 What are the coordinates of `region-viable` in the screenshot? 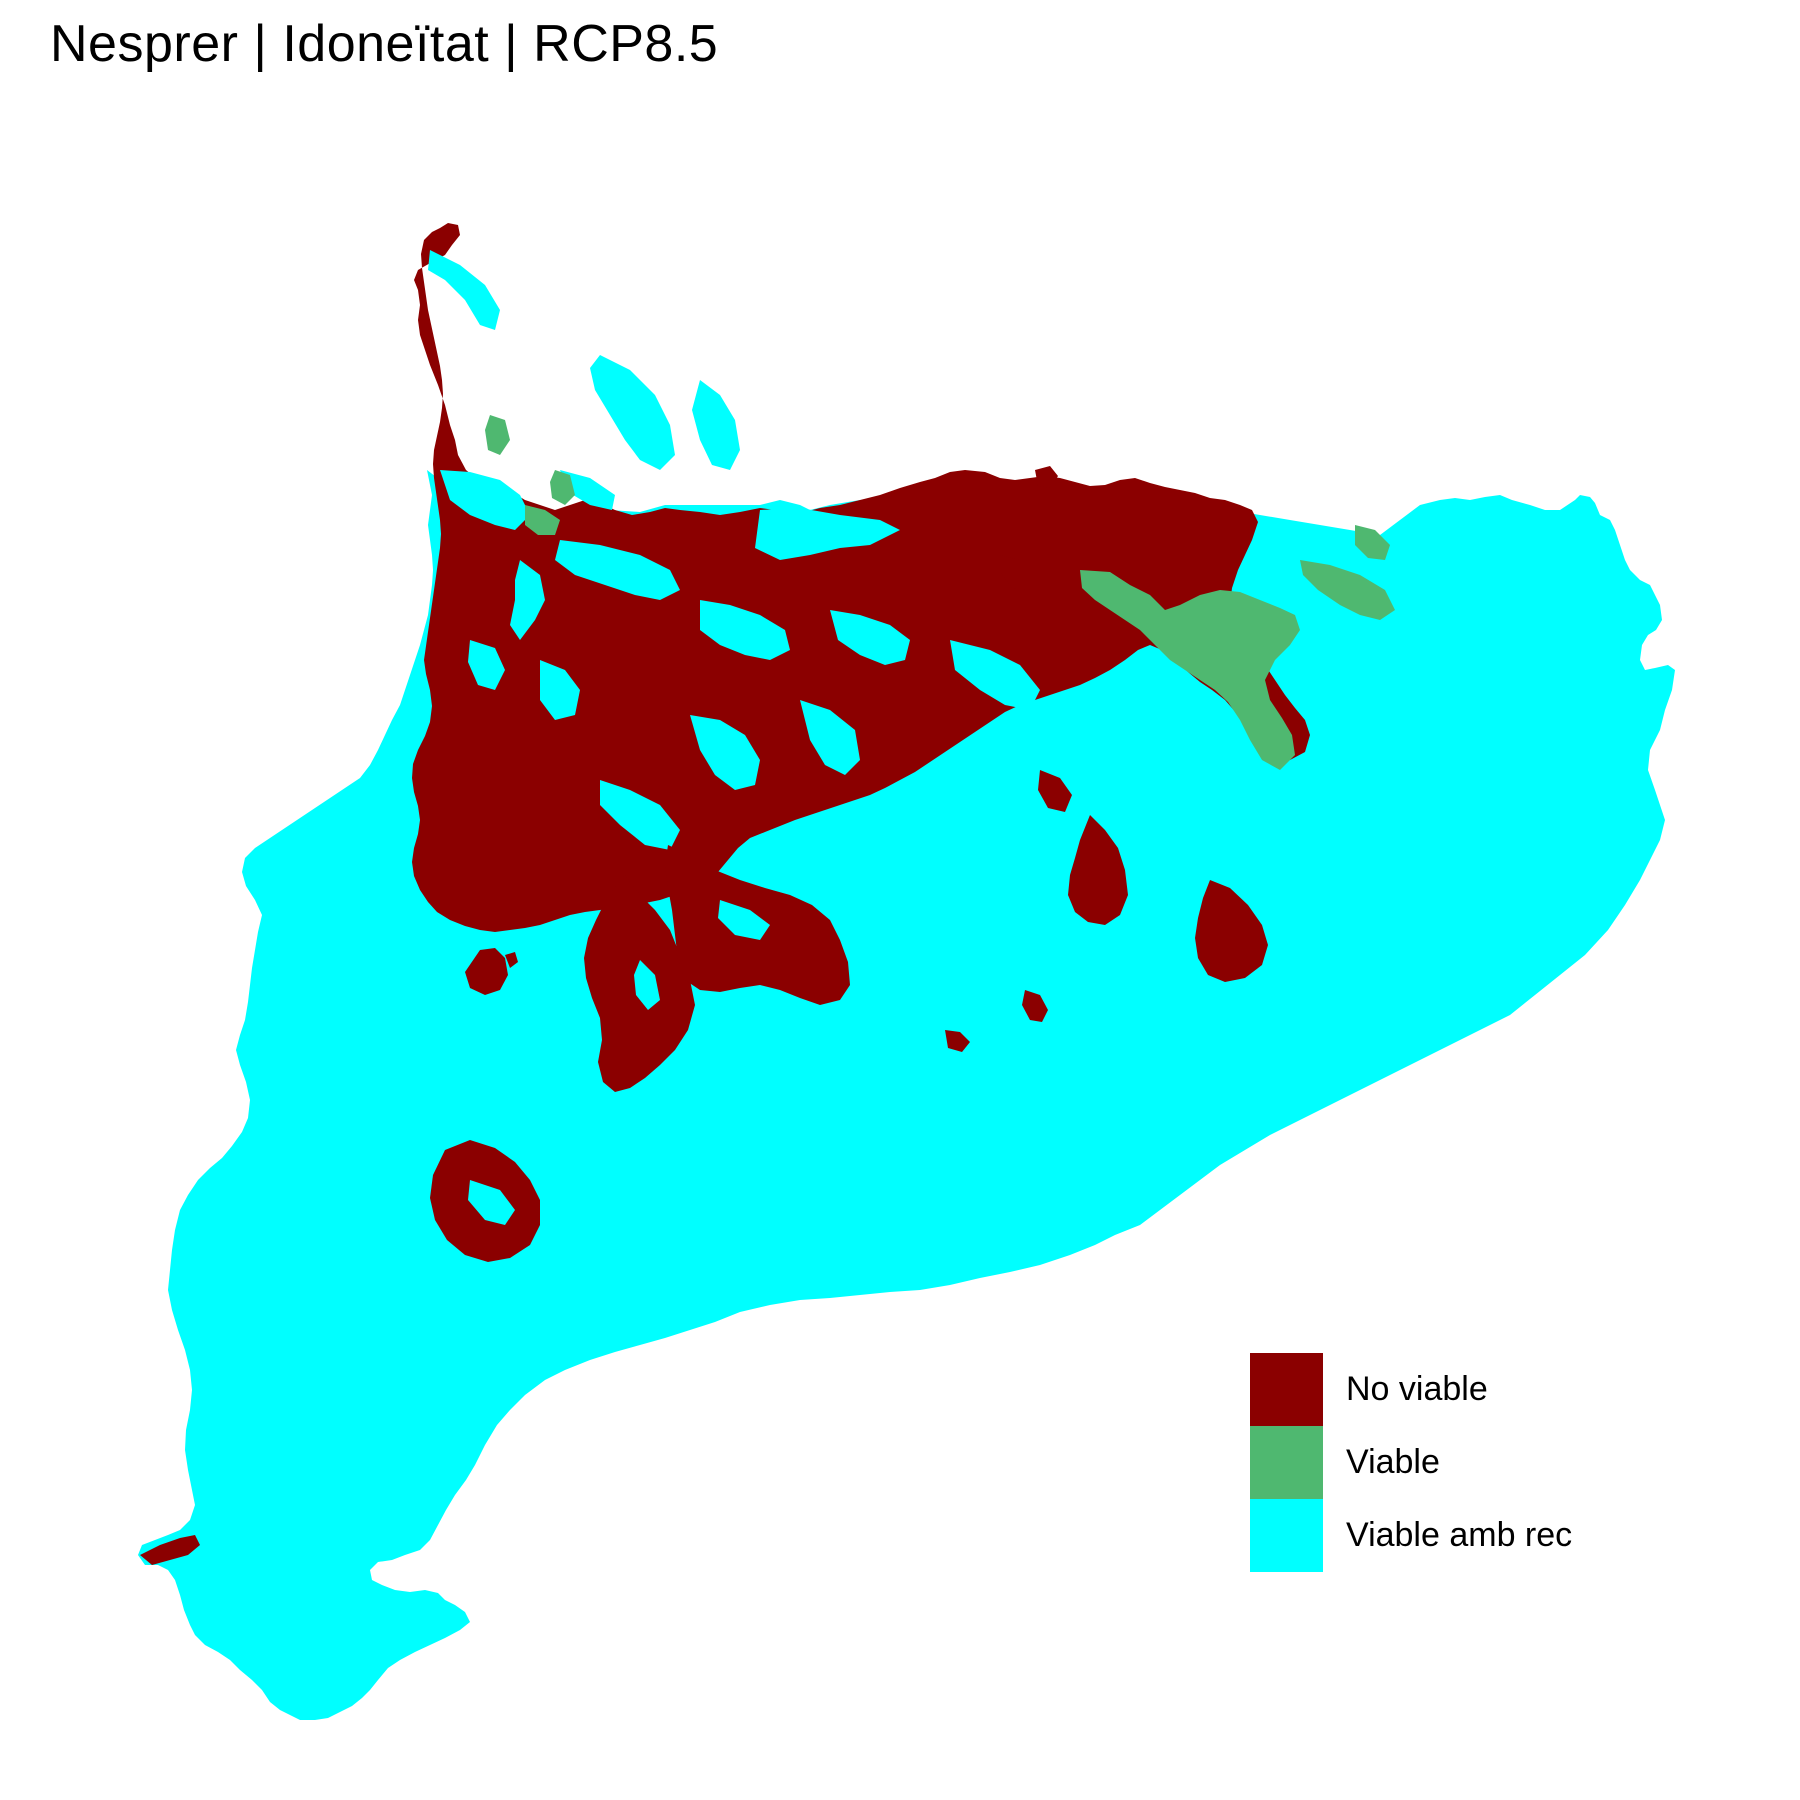 It's located at (940, 592).